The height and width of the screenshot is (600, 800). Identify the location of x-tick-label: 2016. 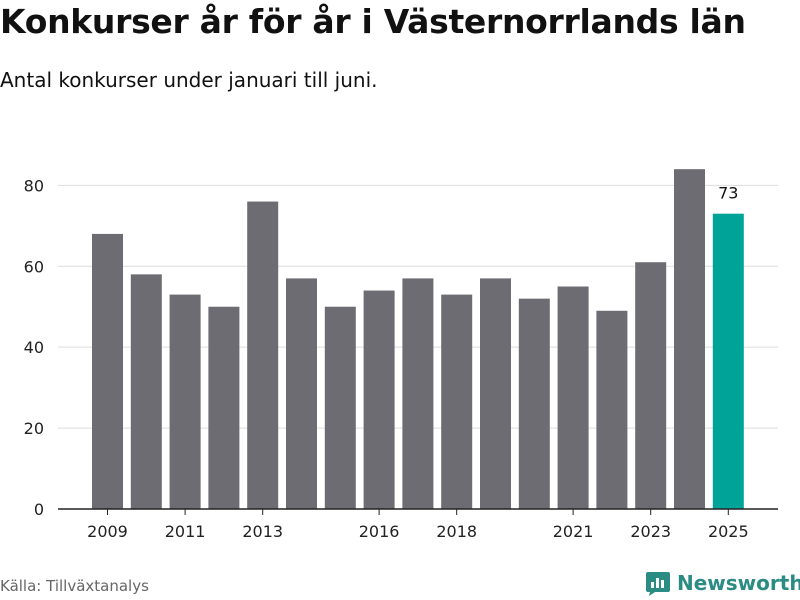
(379, 531).